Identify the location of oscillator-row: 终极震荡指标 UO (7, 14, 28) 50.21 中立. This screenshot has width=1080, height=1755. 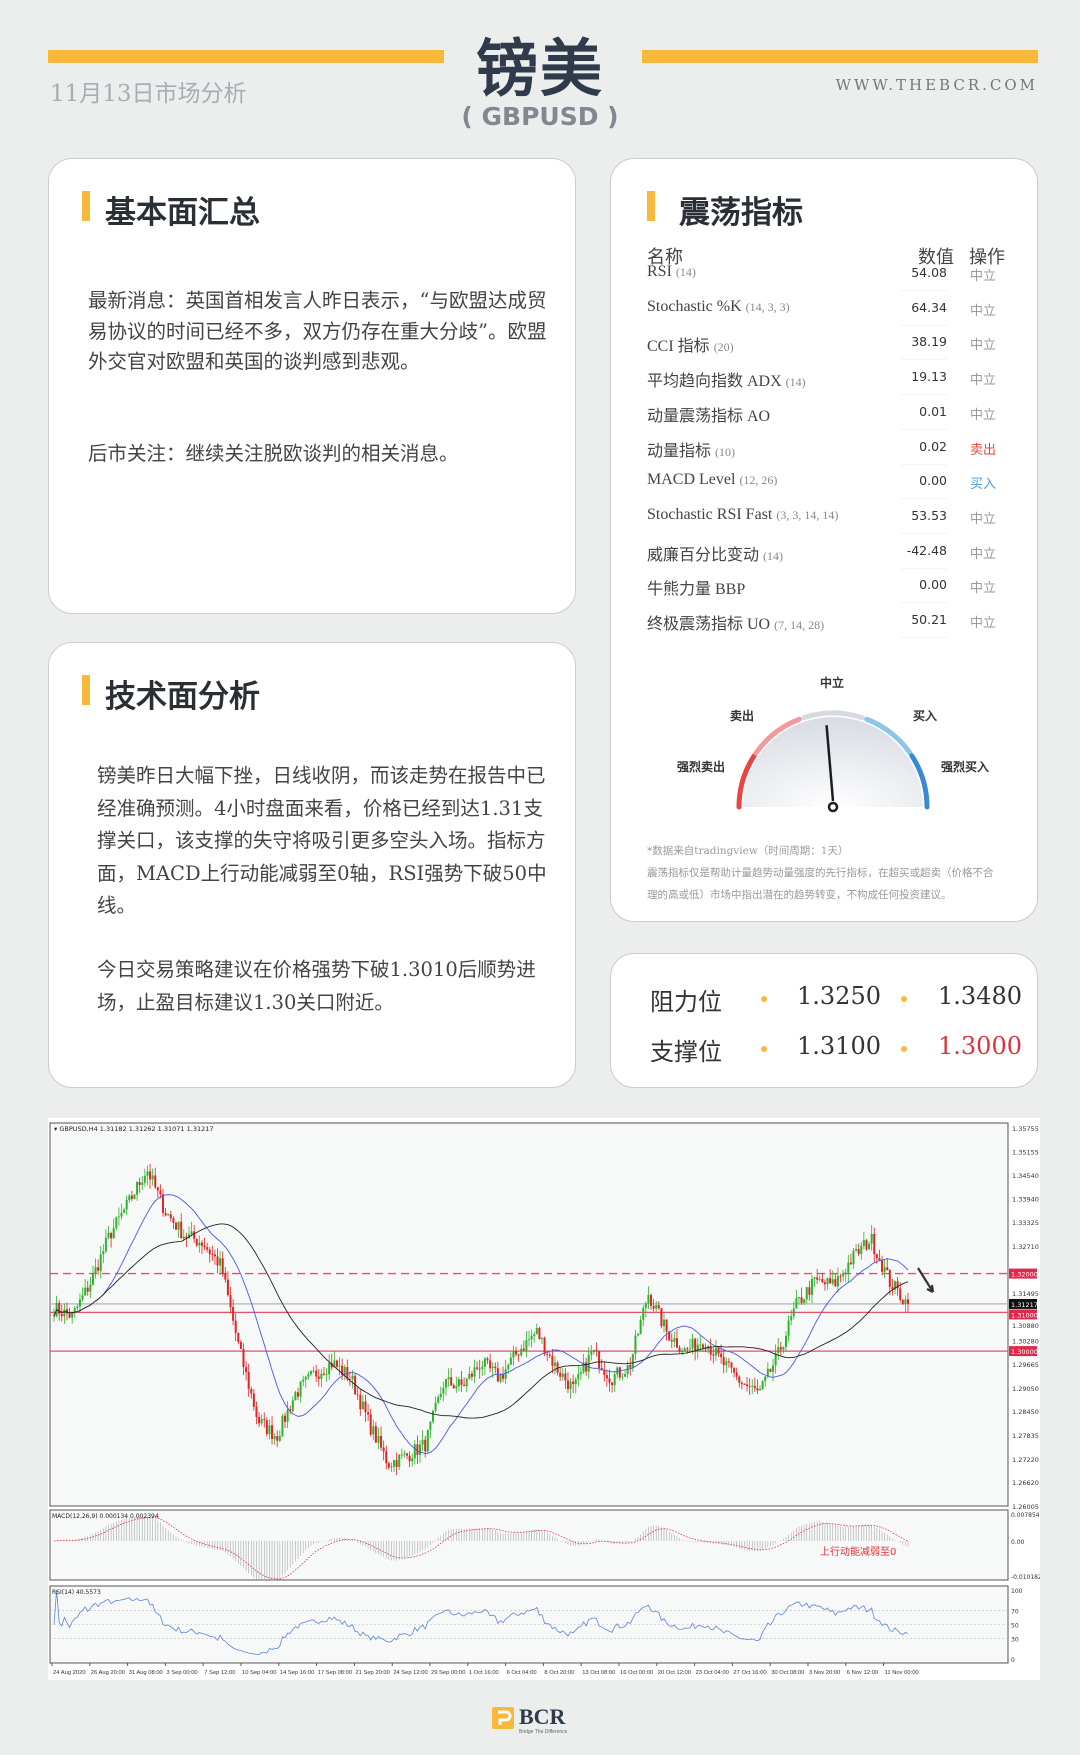
(821, 627).